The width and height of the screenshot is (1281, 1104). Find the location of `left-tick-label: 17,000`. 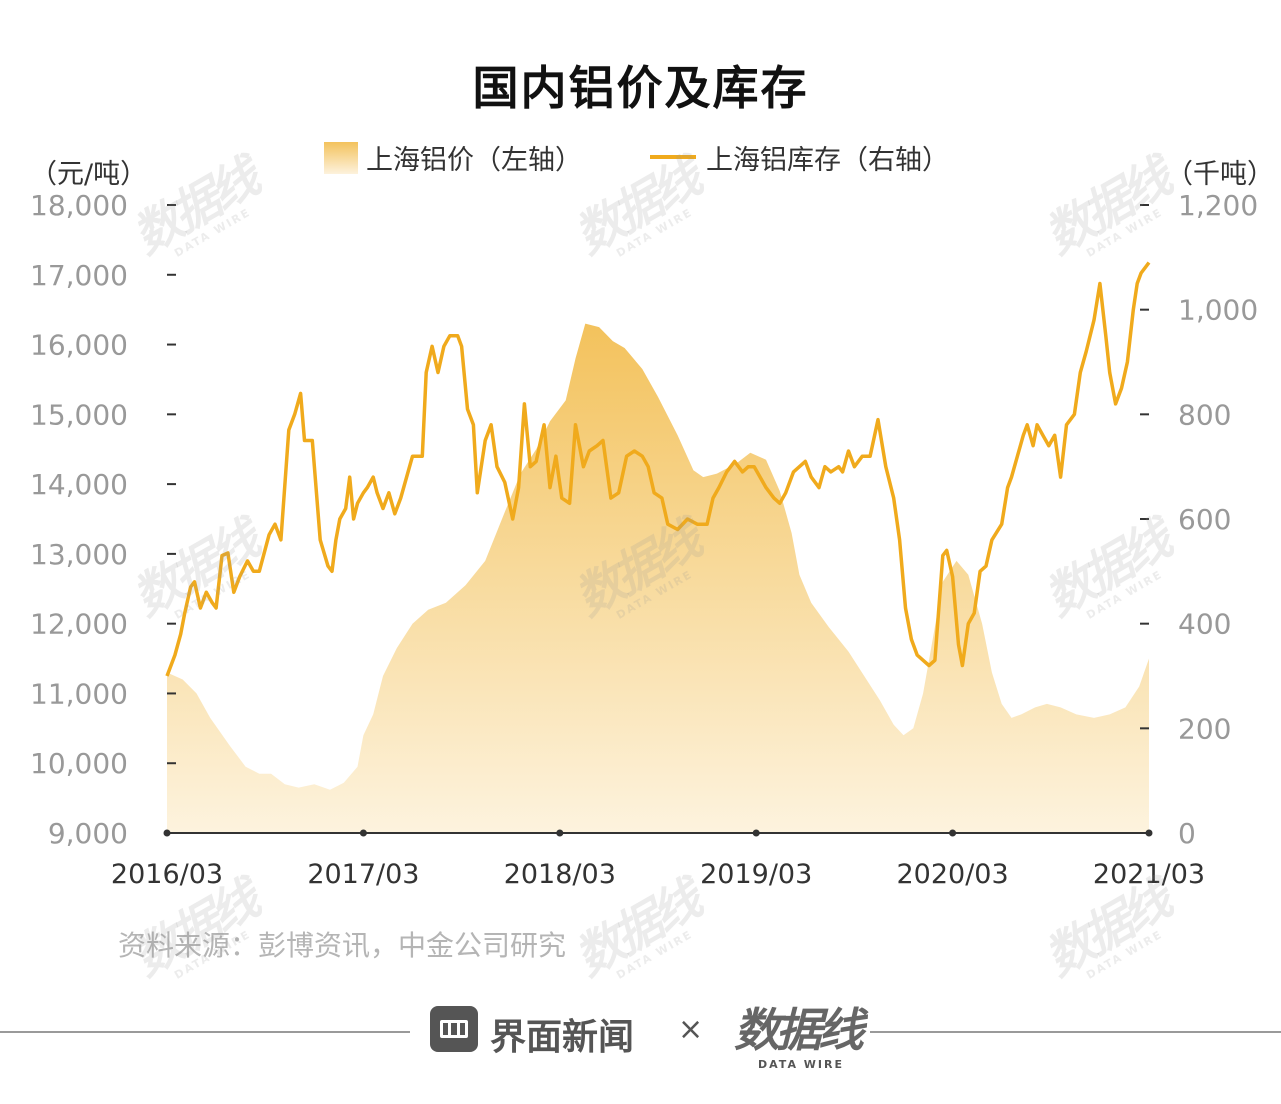

left-tick-label: 17,000 is located at coordinates (79, 275).